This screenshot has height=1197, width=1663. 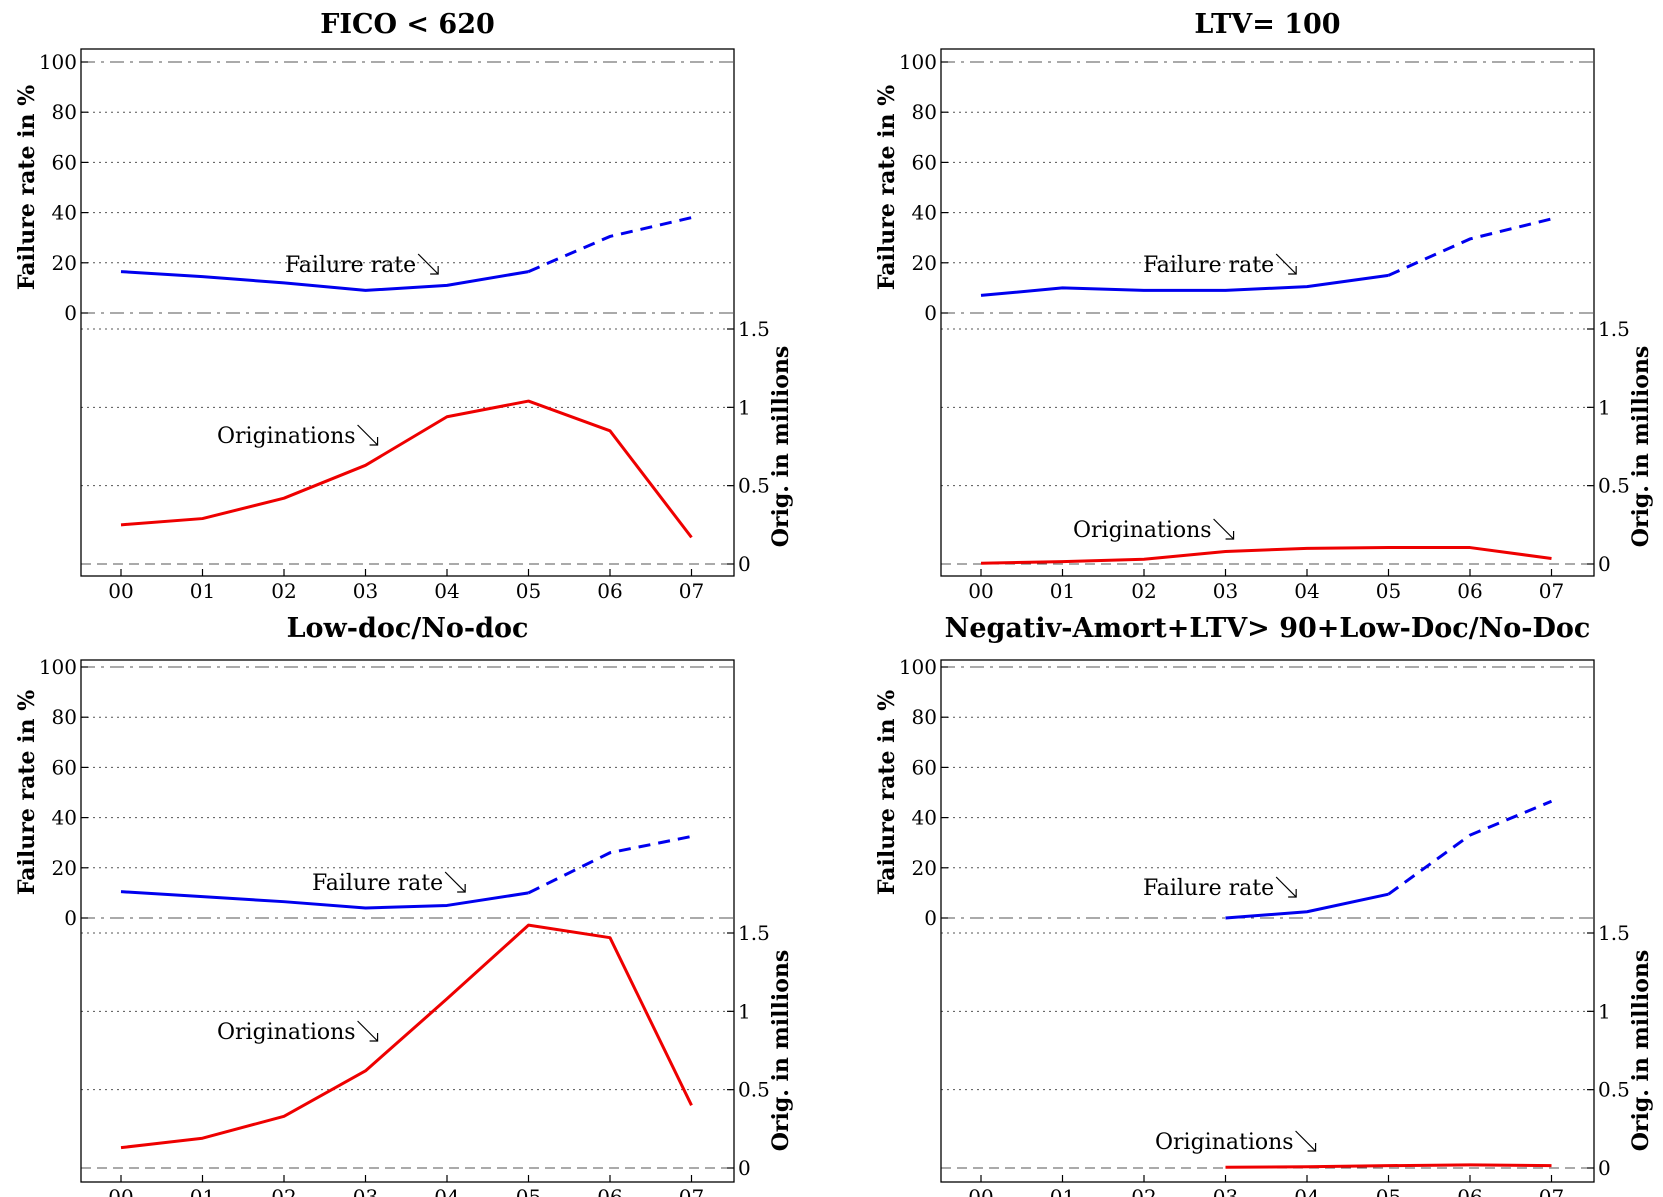 I want to click on y-tick-label-left: 60, so click(x=64, y=767).